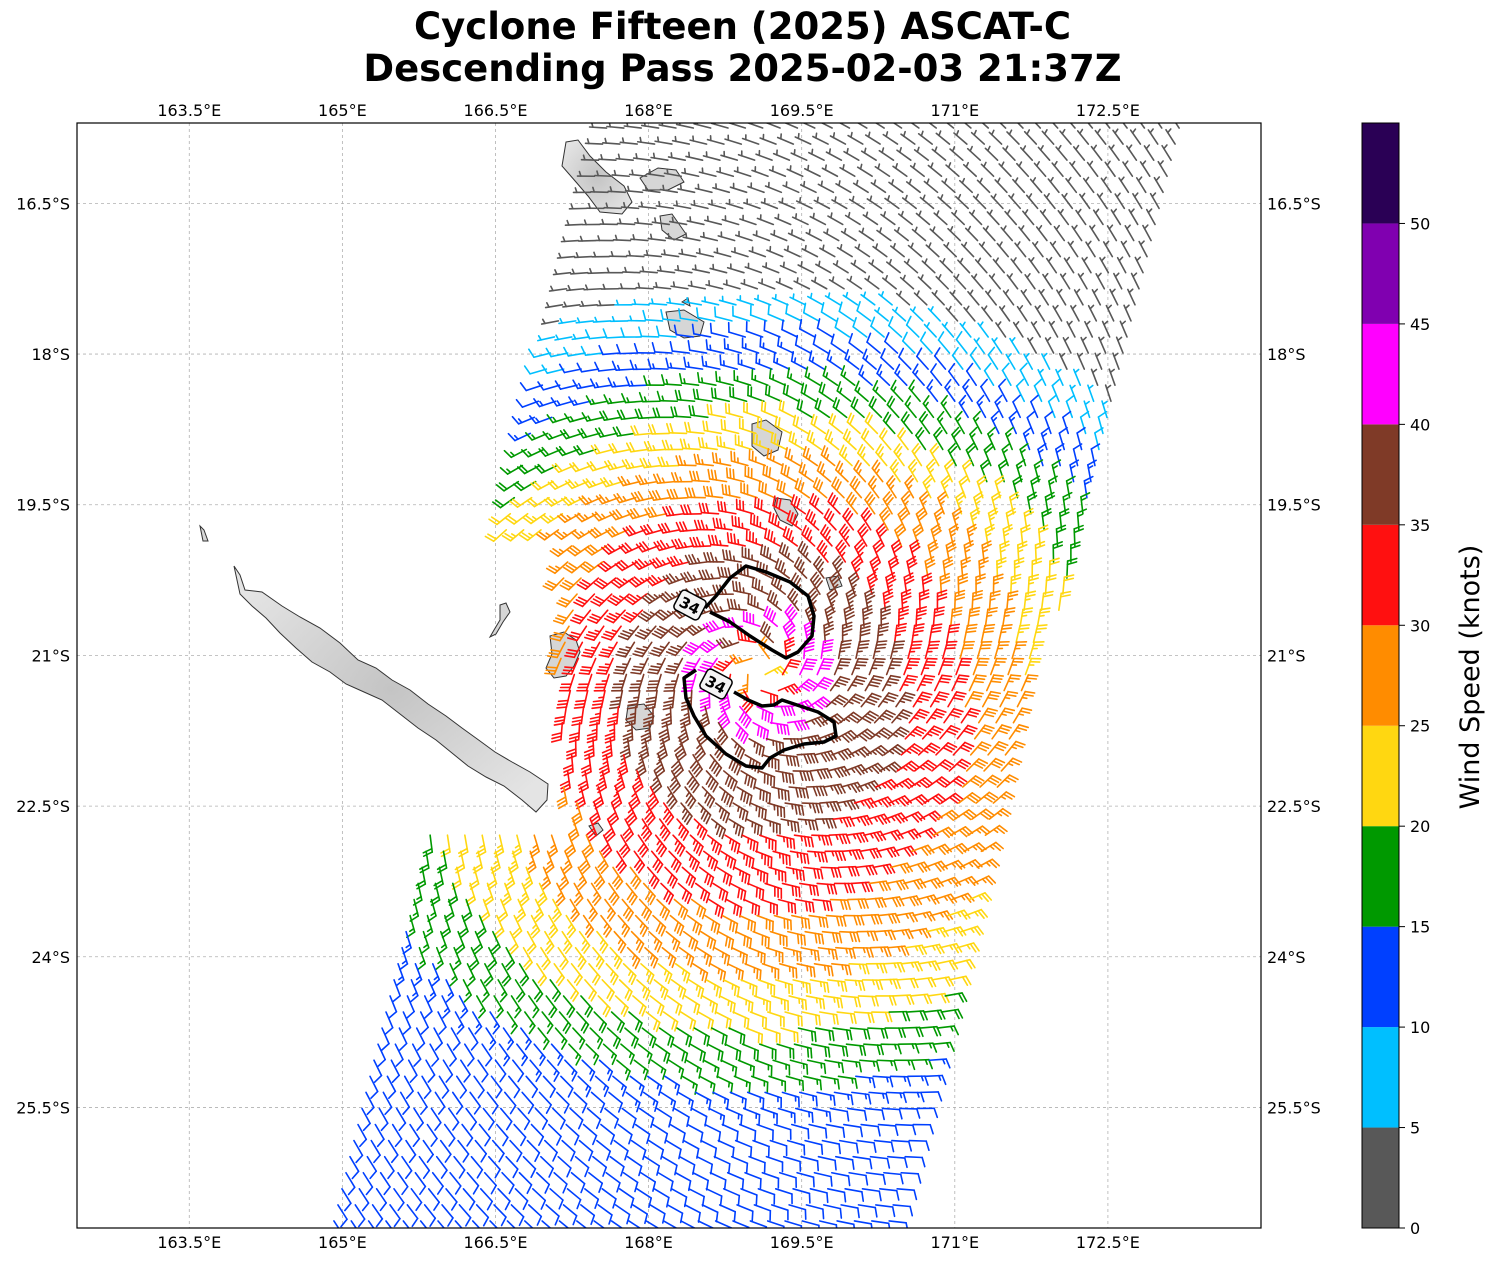  What do you see at coordinates (496, 1242) in the screenshot?
I see `lon-tick-label-bottom-2: 166.5°E` at bounding box center [496, 1242].